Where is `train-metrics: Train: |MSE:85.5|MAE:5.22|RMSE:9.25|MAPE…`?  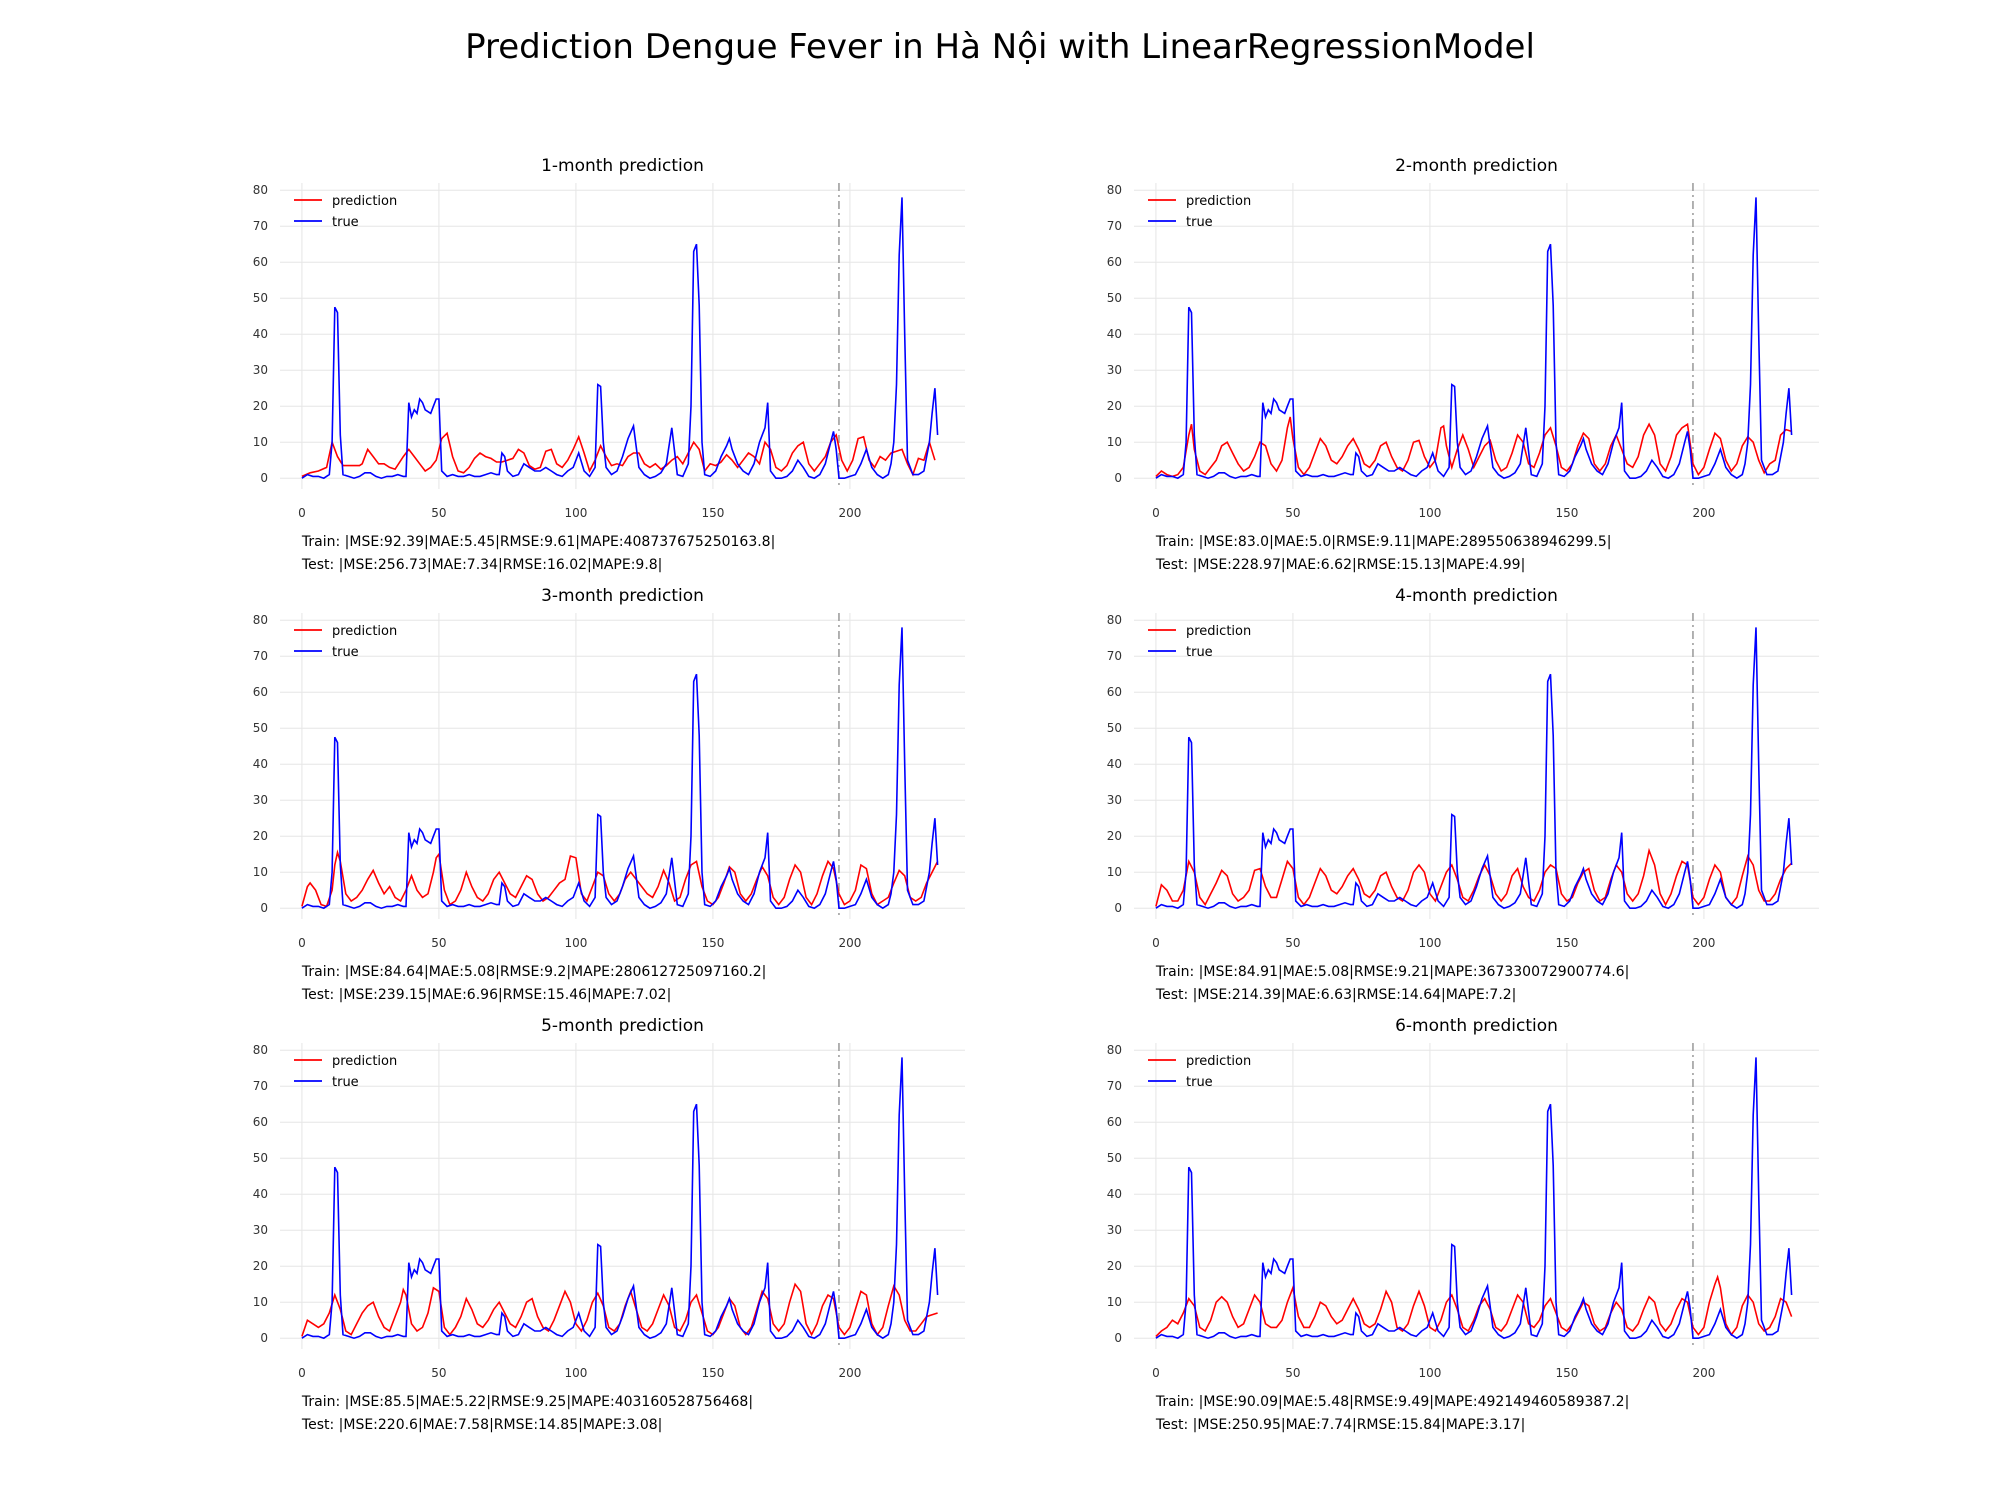
train-metrics: Train: |MSE:85.5|MAE:5.22|RMSE:9.25|MAPE… is located at coordinates (527, 1402).